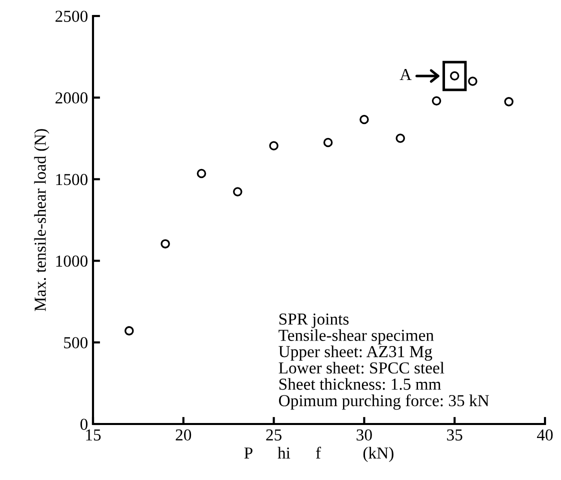 The image size is (561, 480). What do you see at coordinates (84, 424) in the screenshot?
I see `y-tick-label: 0` at bounding box center [84, 424].